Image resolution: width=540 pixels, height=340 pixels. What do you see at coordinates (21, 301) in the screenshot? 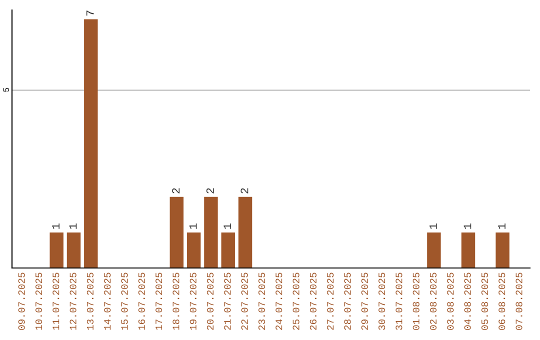
I see `x-tick-label: 09.07.2025` at bounding box center [21, 301].